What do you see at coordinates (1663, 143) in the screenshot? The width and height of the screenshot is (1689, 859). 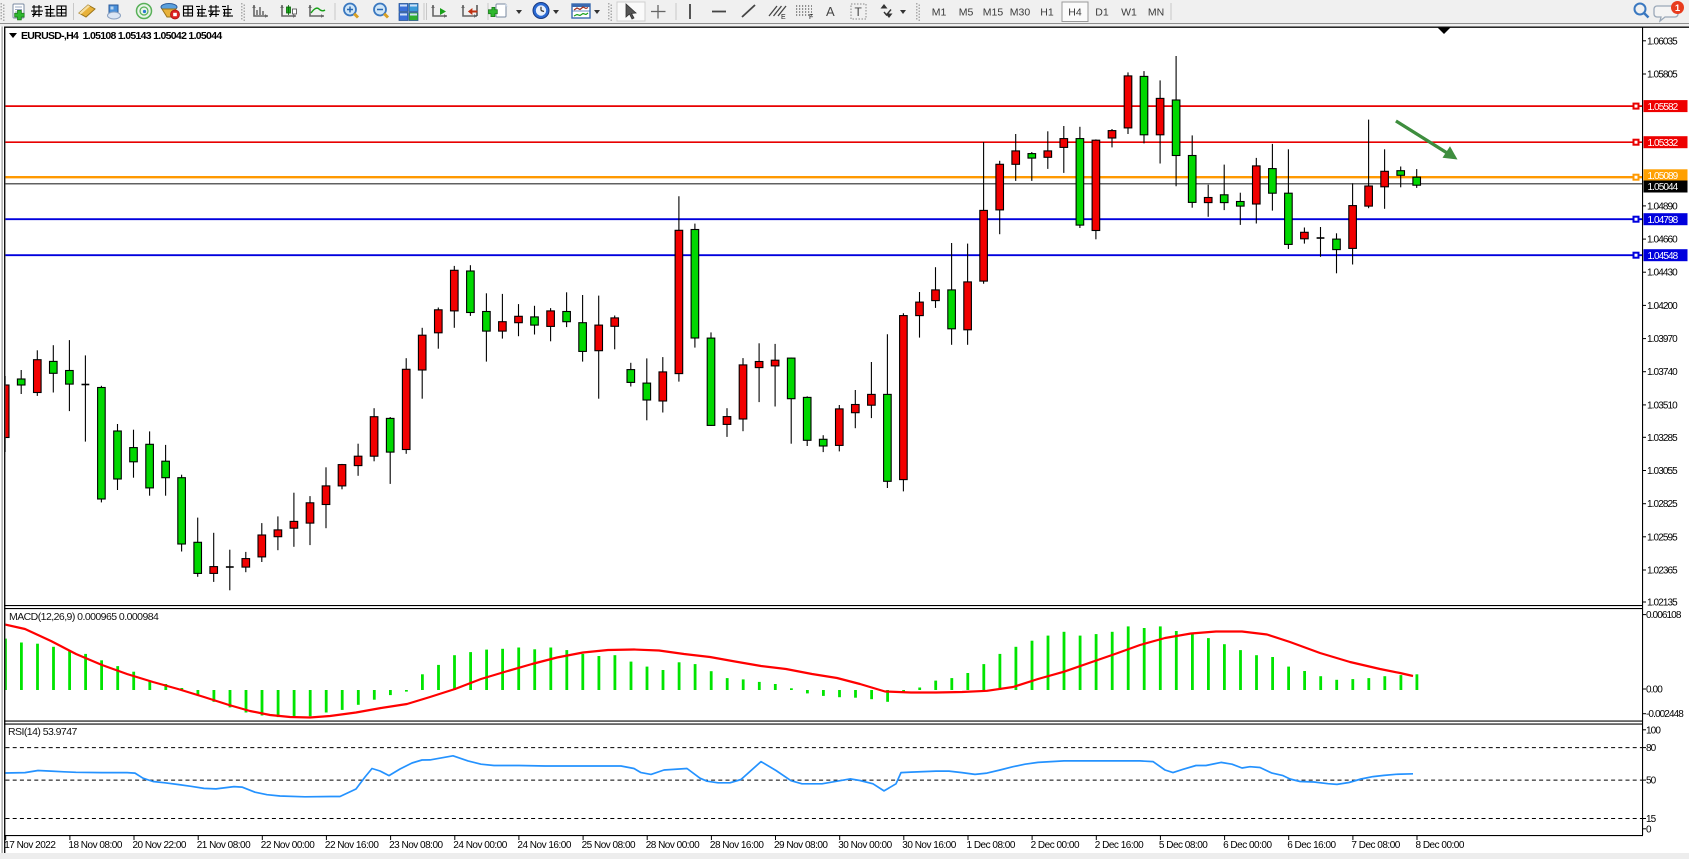 I see `svg-text: 1.05332` at bounding box center [1663, 143].